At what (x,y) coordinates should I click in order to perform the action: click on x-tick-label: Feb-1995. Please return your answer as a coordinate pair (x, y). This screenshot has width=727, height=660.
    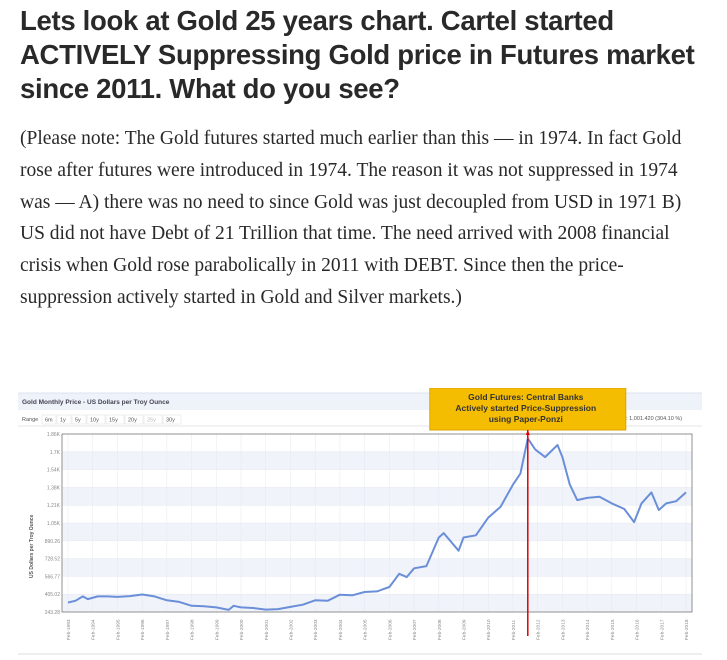
    Looking at the image, I should click on (118, 629).